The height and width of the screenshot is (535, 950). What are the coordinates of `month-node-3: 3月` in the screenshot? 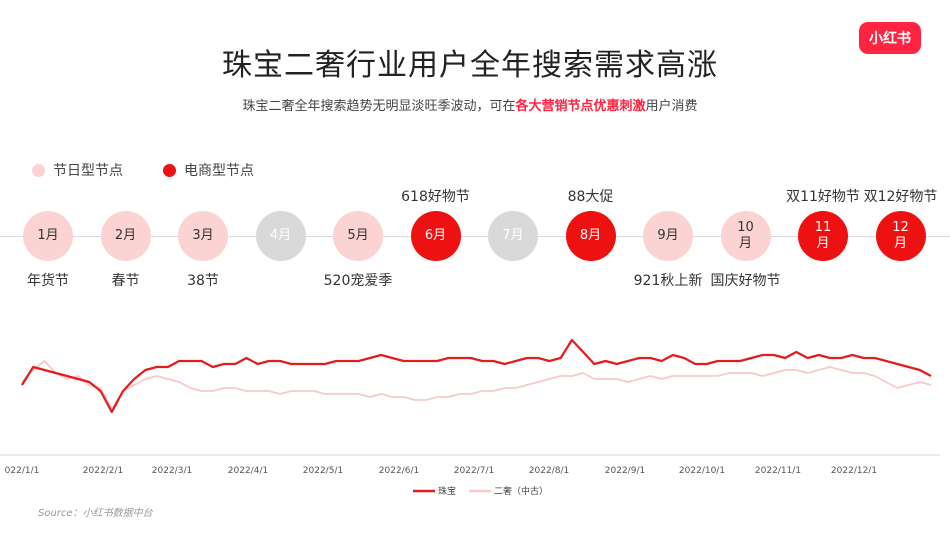 It's located at (203, 236).